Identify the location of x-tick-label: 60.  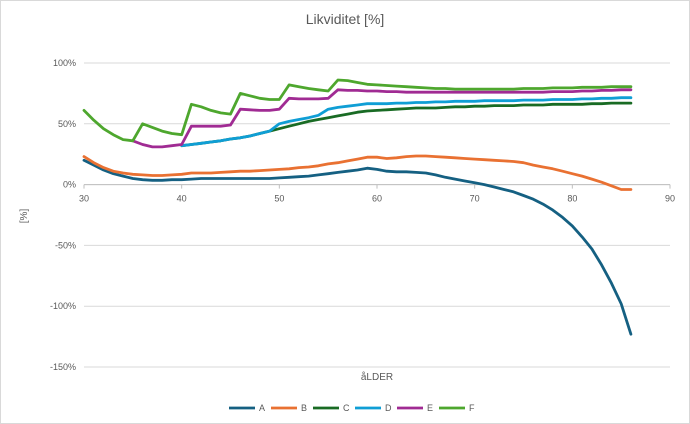
(377, 199).